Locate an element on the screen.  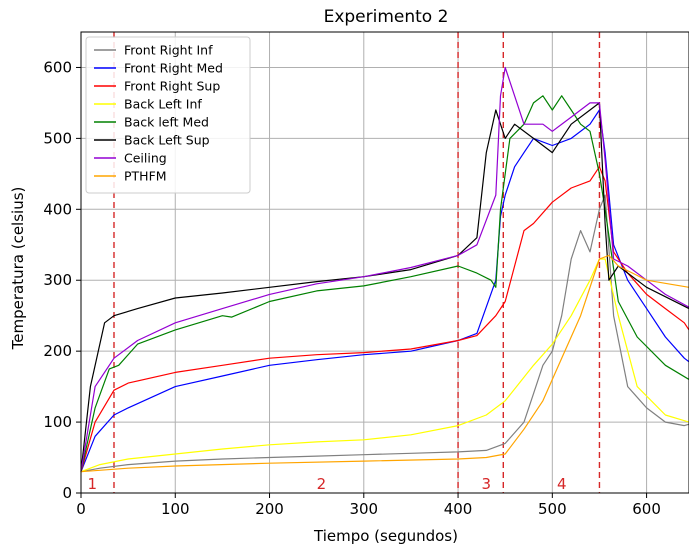
legend-entry: Front Right Inf is located at coordinates (168, 50).